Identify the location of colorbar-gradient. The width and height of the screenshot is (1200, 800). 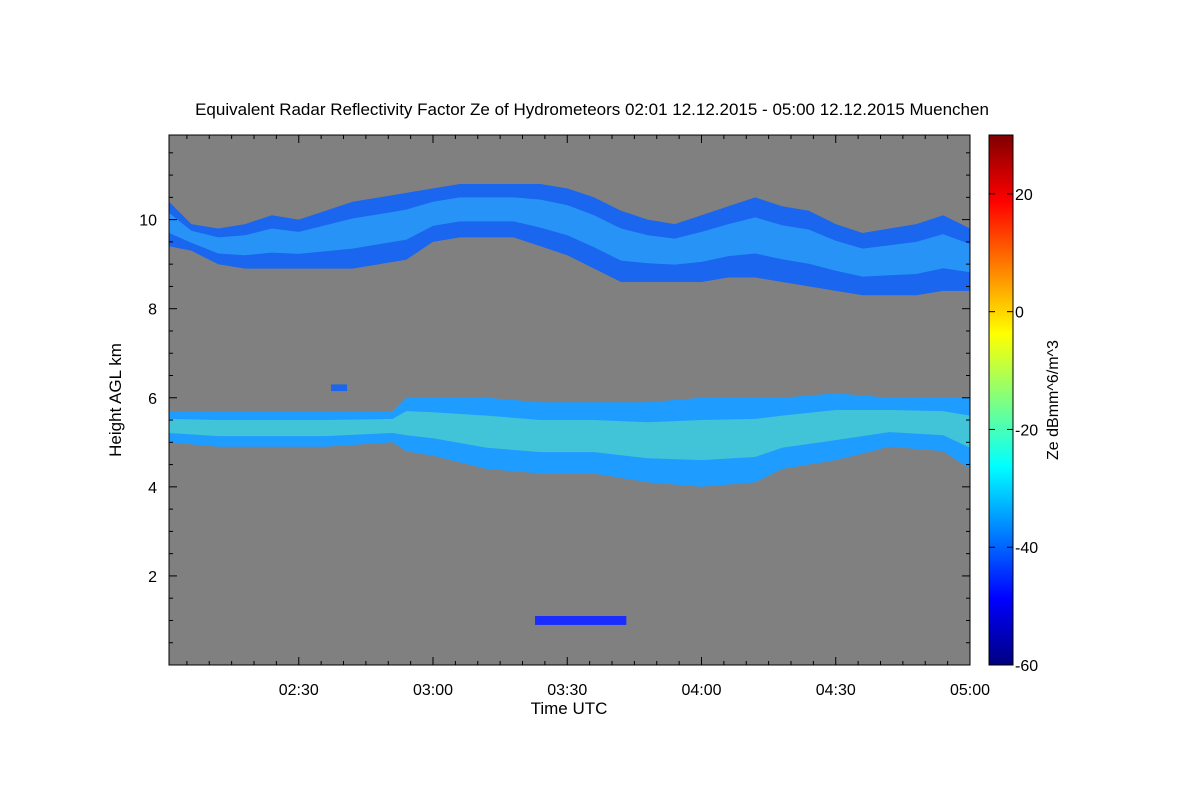
(1001, 400).